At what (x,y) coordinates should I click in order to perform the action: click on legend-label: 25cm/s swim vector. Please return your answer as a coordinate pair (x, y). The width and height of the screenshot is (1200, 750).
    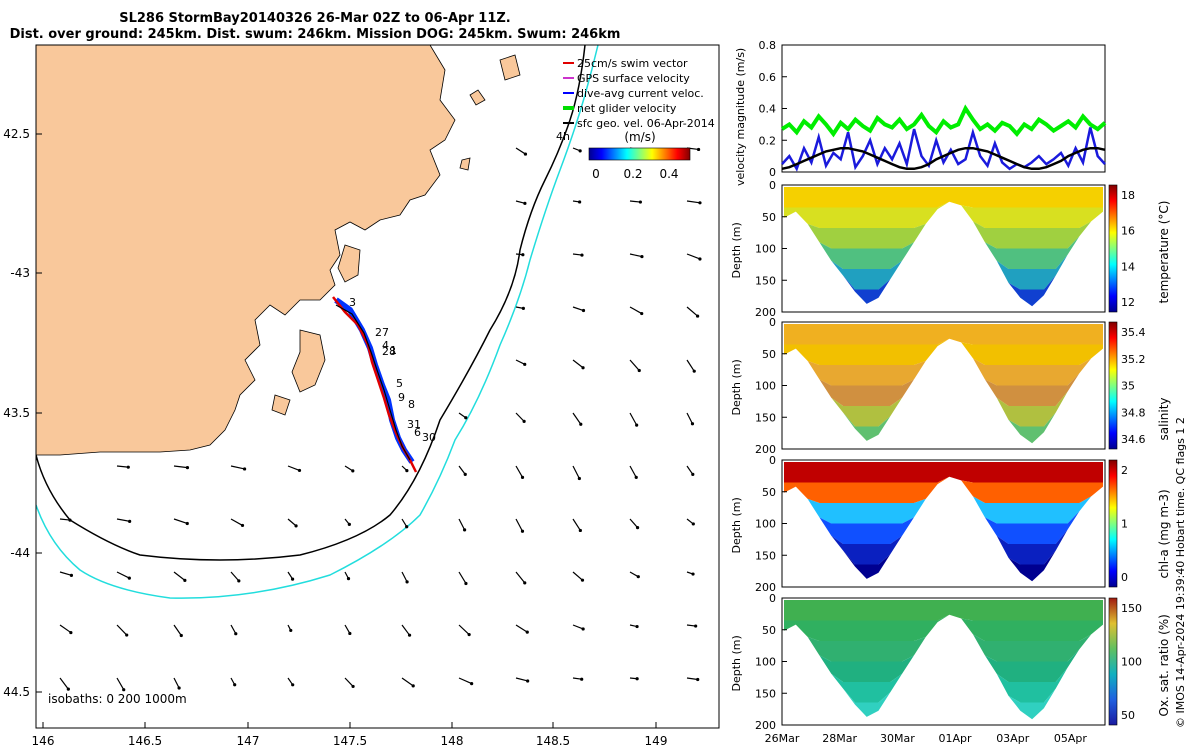
    Looking at the image, I should click on (632, 63).